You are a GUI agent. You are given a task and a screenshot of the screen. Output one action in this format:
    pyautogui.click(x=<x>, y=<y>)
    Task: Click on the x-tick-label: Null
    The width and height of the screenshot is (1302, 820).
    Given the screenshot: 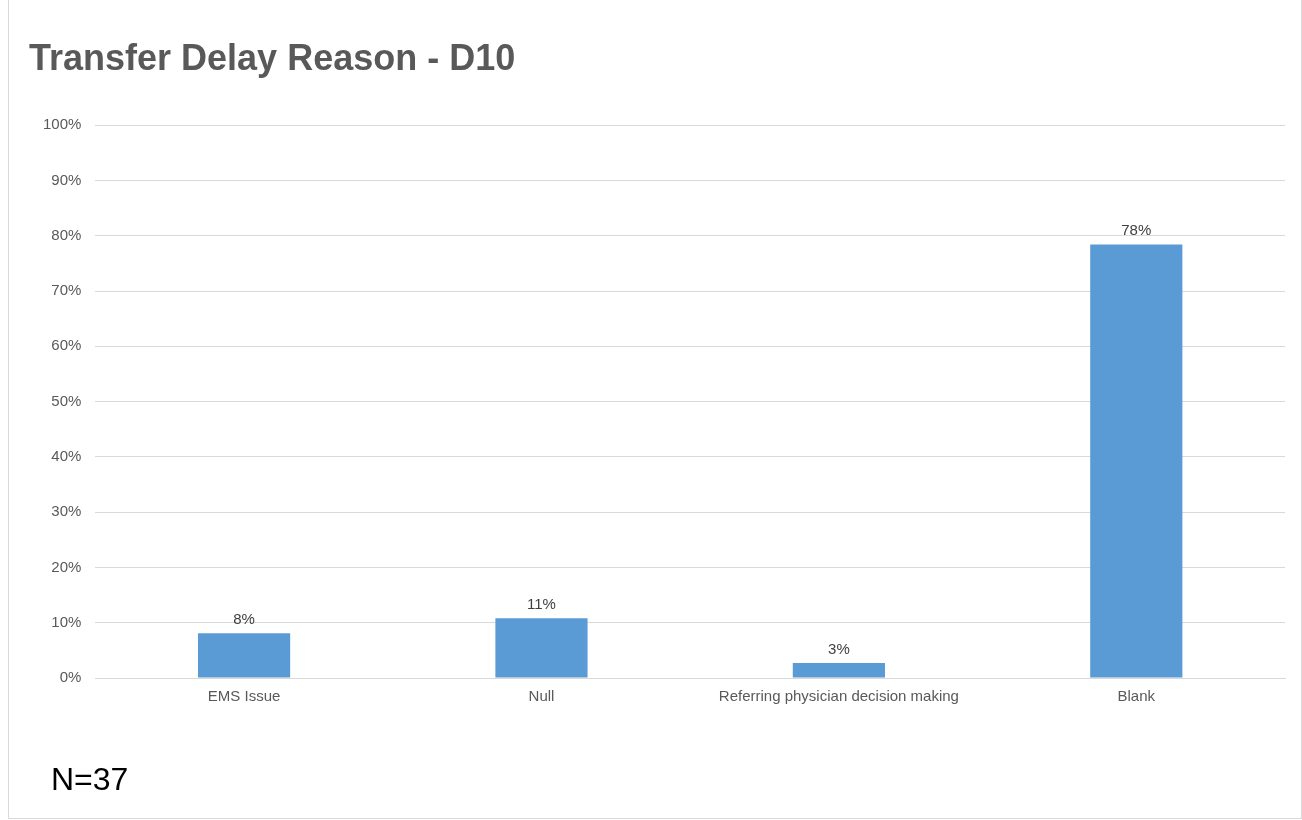 What is the action you would take?
    pyautogui.click(x=541, y=696)
    